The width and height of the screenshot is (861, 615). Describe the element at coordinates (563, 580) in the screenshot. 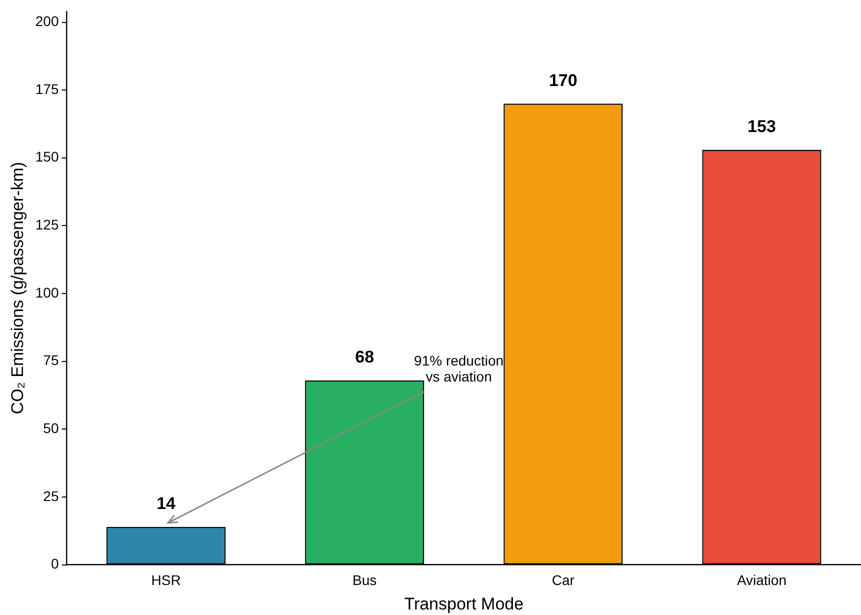

I see `x-tick-label: Car` at that location.